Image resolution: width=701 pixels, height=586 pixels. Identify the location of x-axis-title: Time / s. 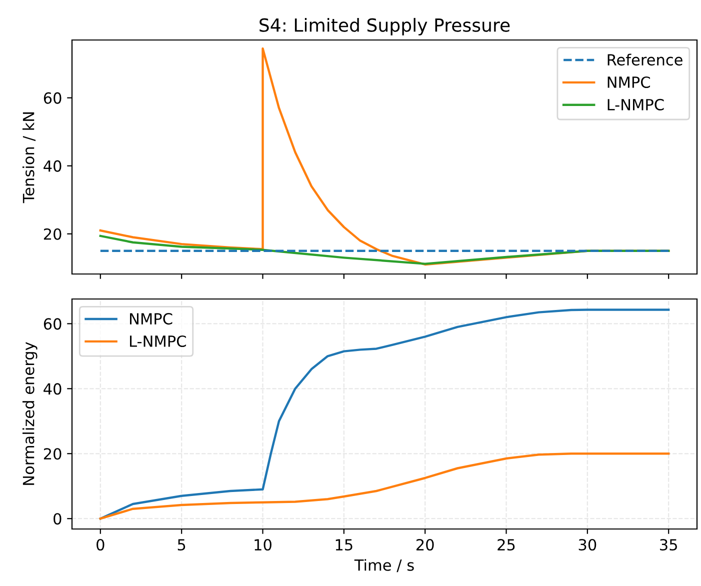
(384, 565).